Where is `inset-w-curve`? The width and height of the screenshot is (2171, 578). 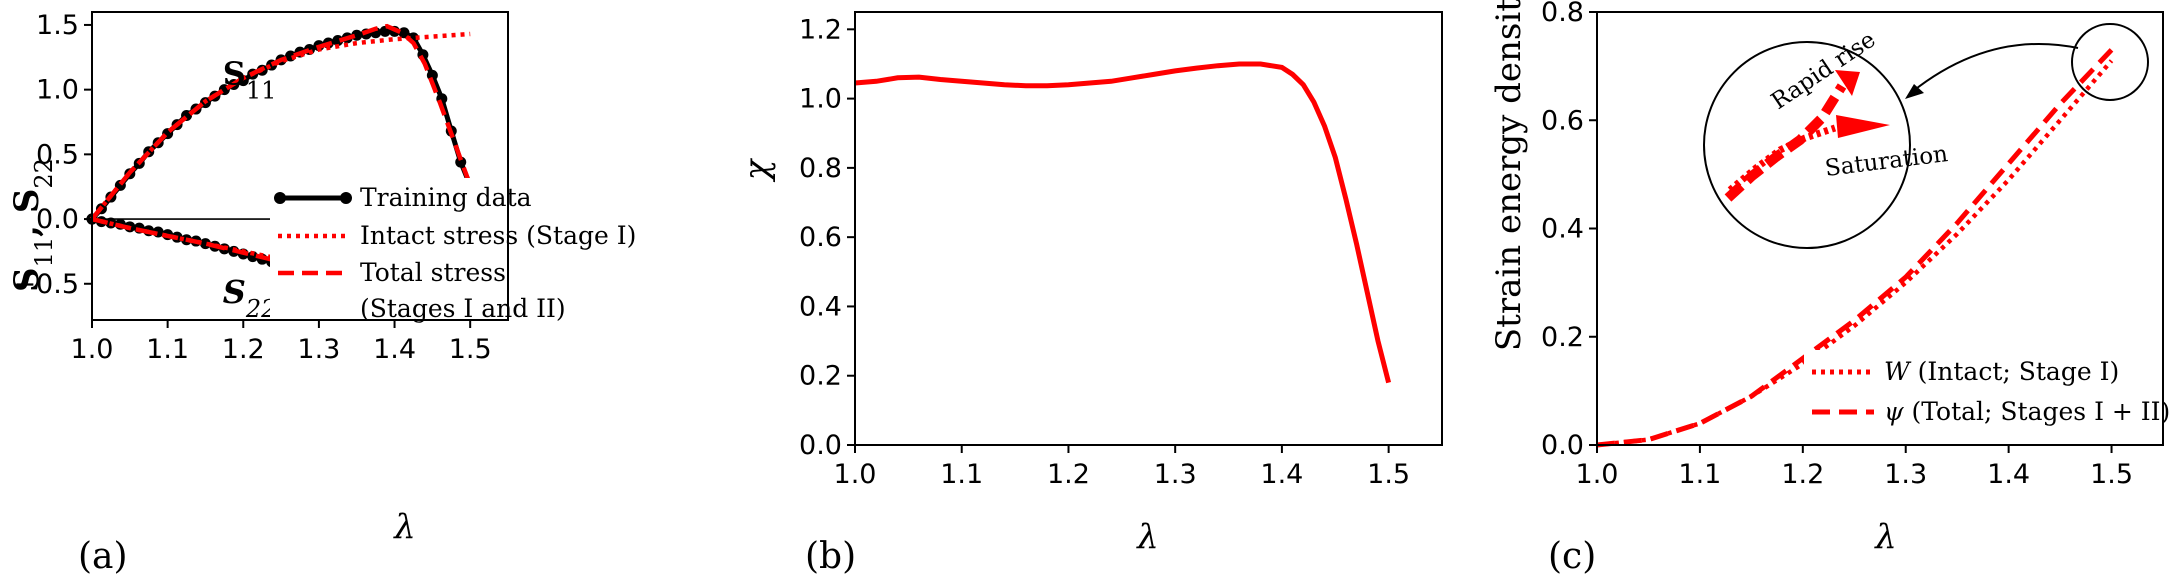
inset-w-curve is located at coordinates (1782, 158).